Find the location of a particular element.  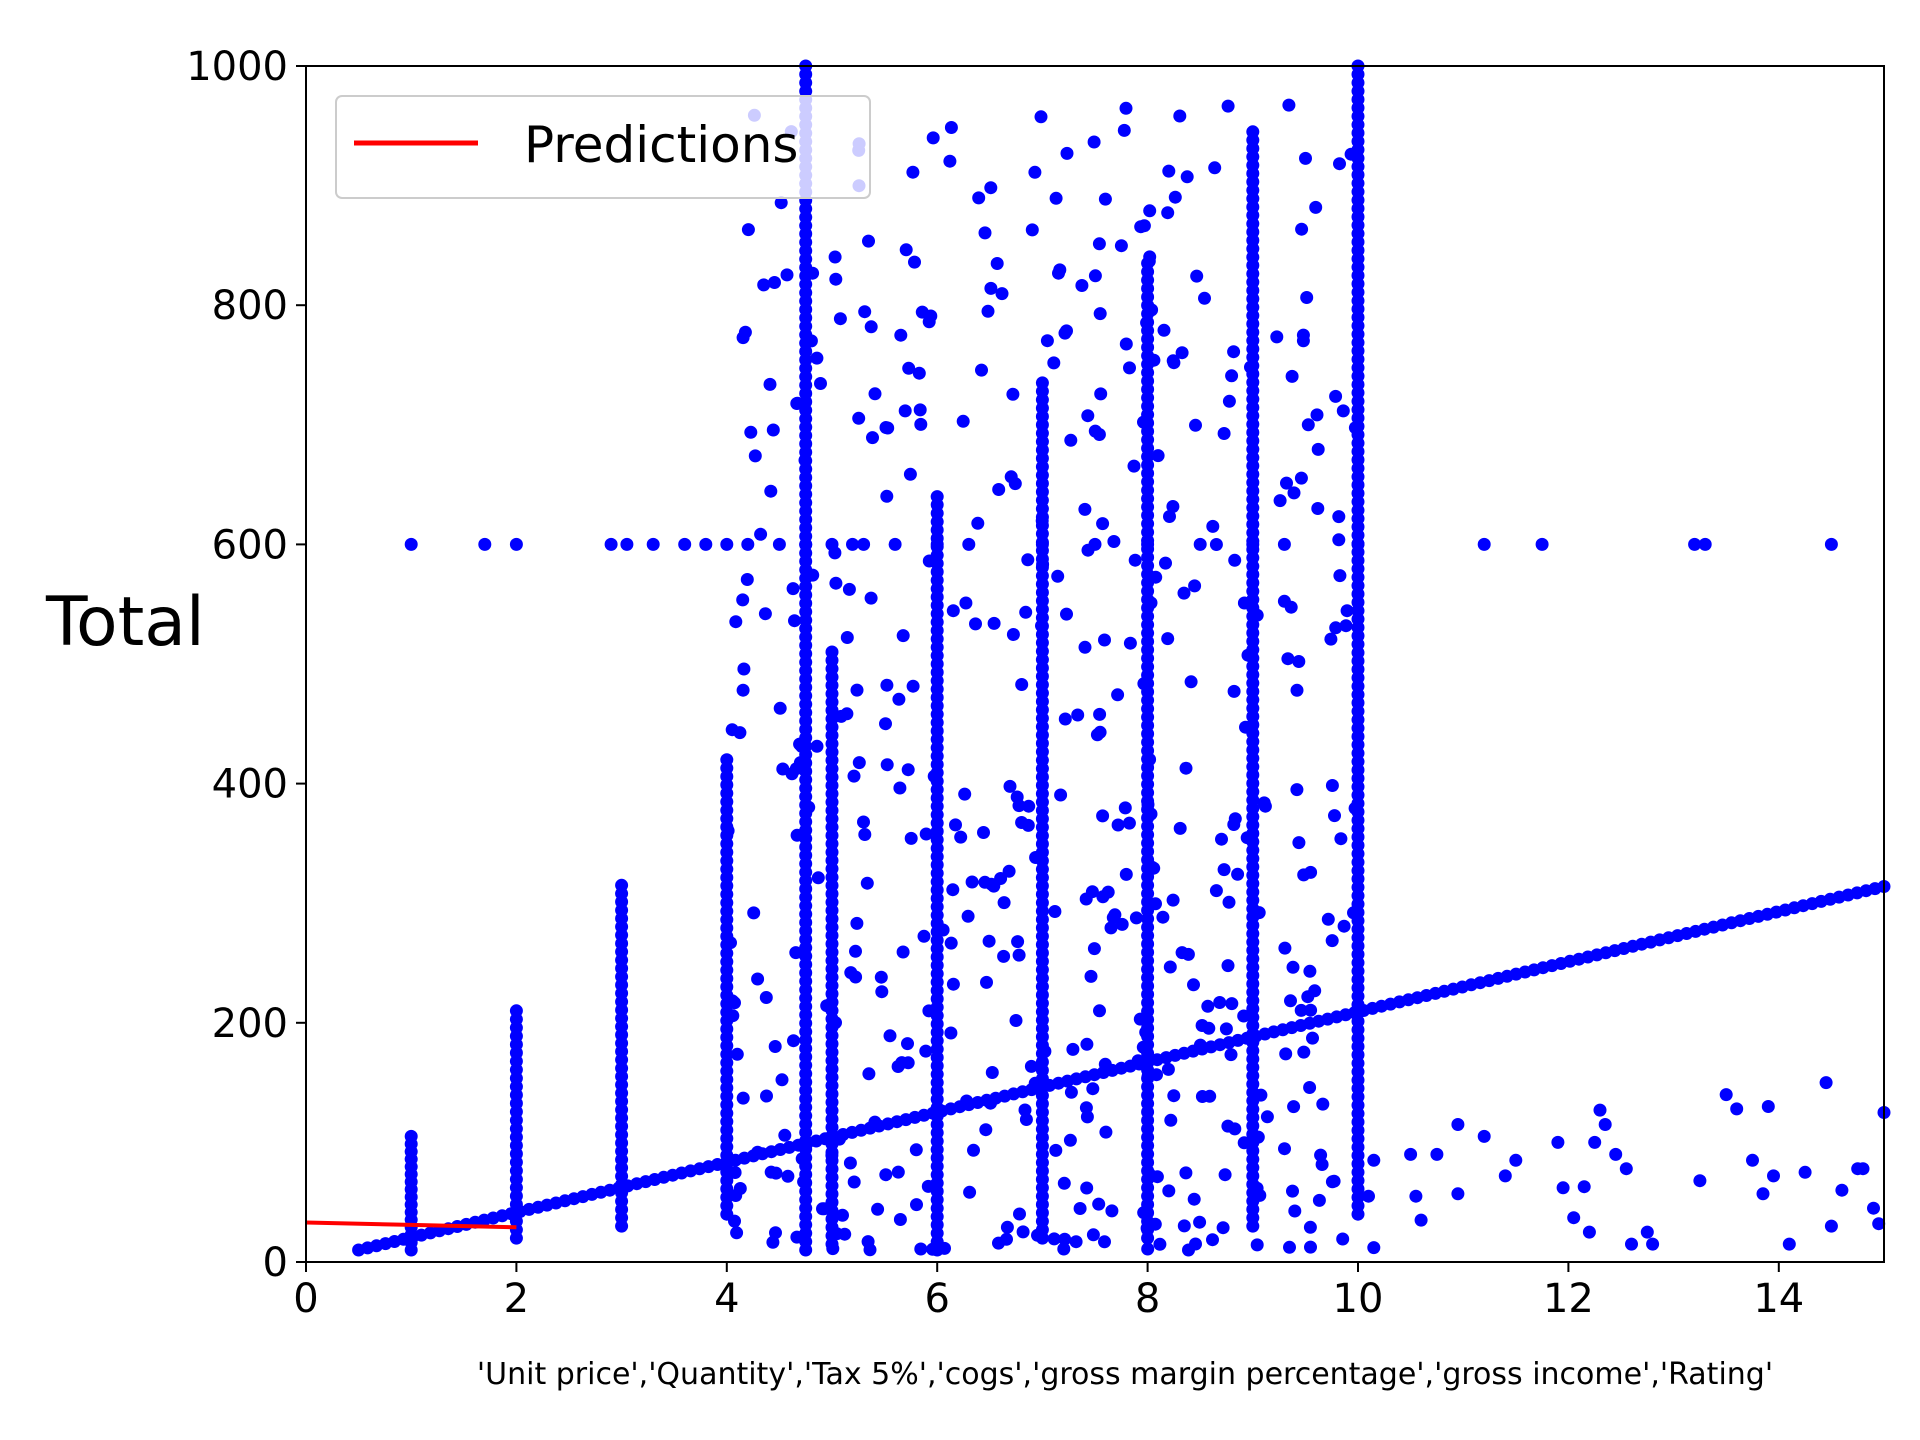

x-tick-label: 12 is located at coordinates (1568, 1299).